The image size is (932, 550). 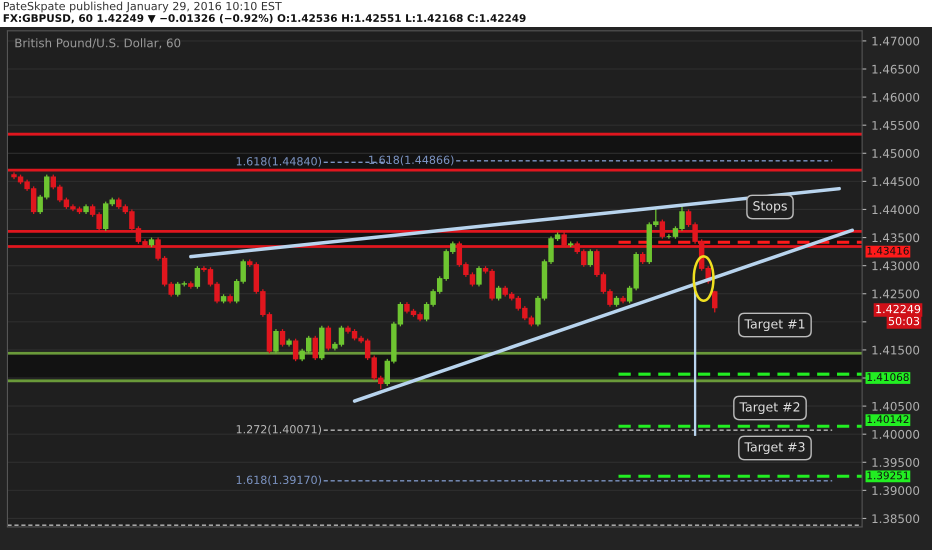 What do you see at coordinates (896, 491) in the screenshot?
I see `y-tick-label: 1.39000` at bounding box center [896, 491].